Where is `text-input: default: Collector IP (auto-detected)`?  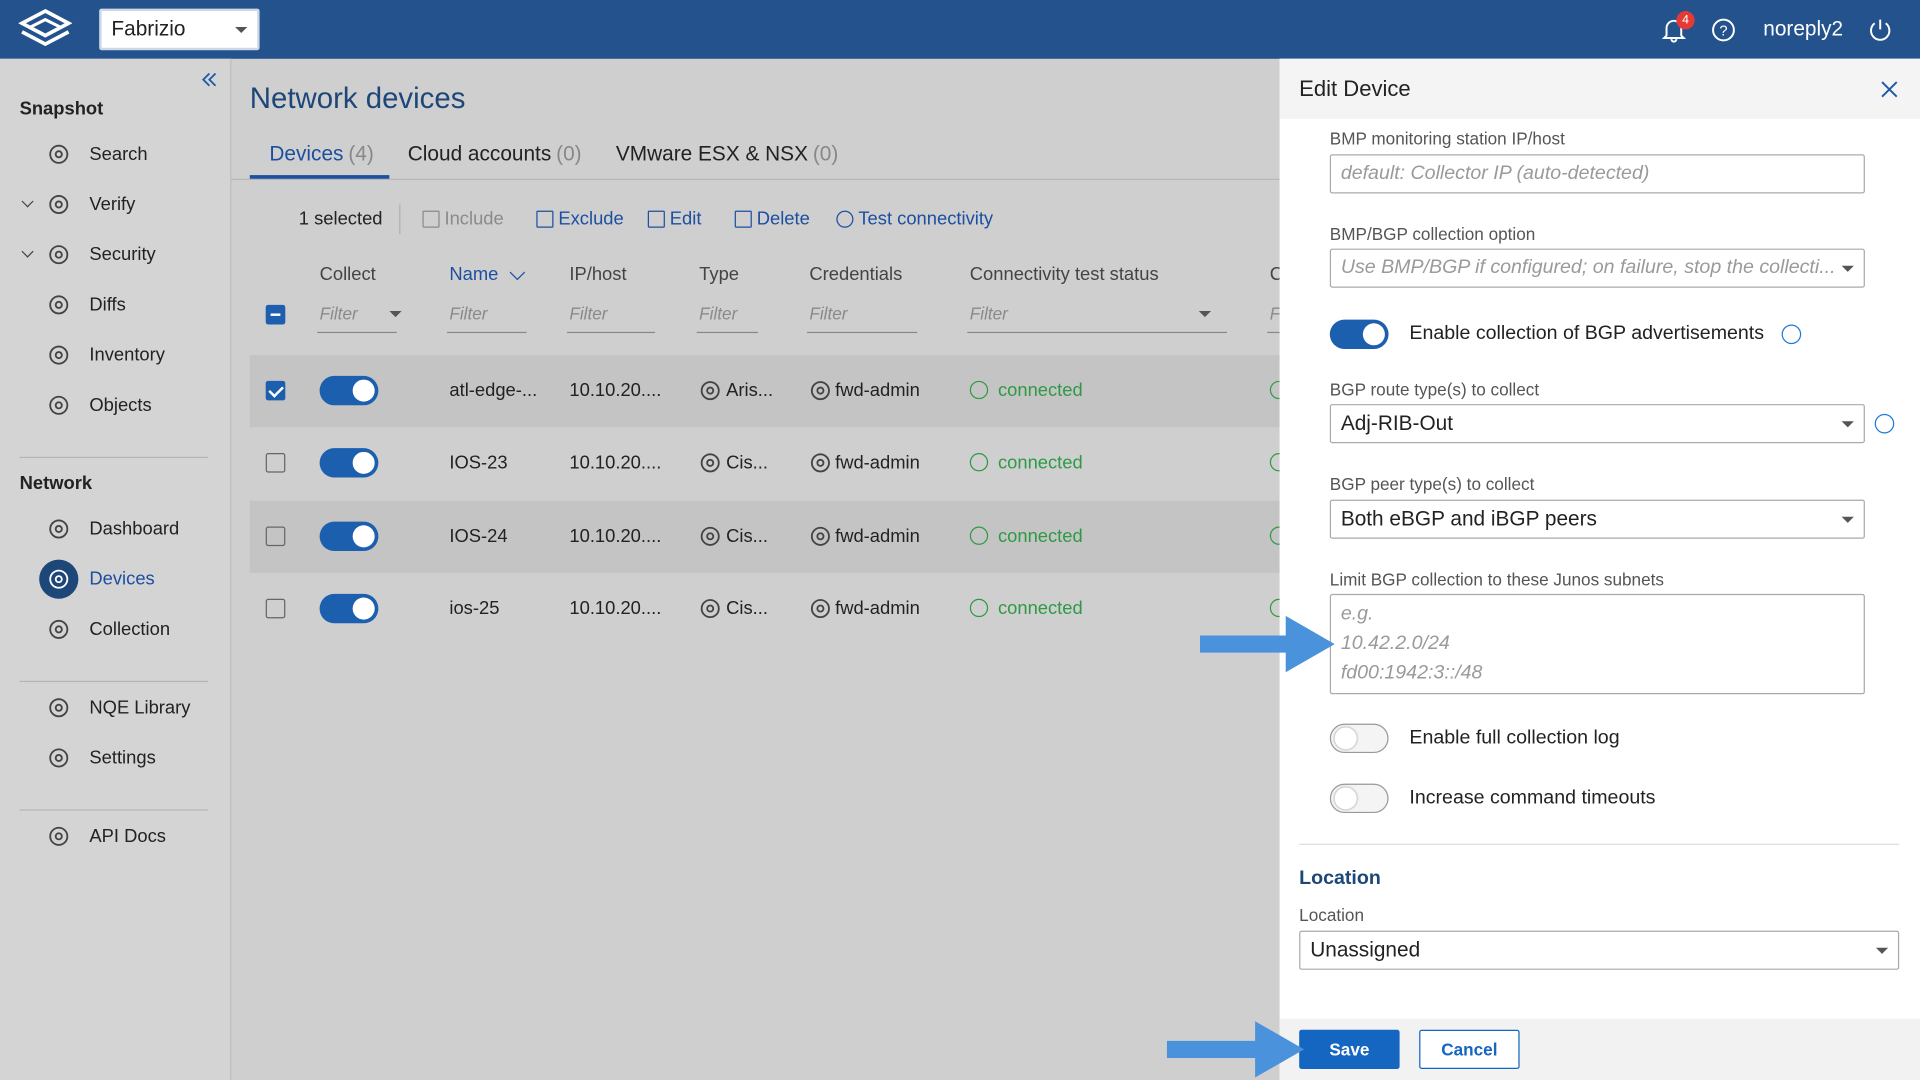 text-input: default: Collector IP (auto-detected) is located at coordinates (1597, 174).